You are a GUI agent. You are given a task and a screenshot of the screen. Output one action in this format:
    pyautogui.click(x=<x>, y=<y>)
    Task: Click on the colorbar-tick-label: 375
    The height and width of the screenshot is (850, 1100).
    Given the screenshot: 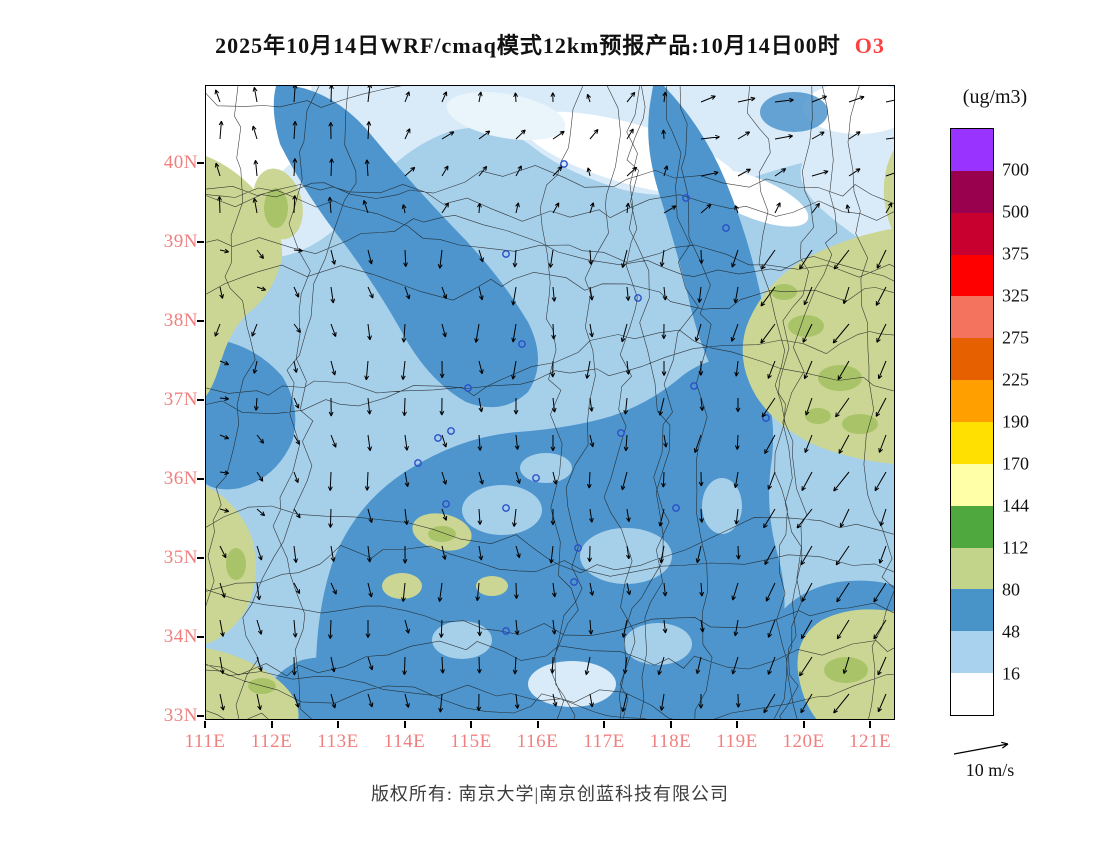 What is the action you would take?
    pyautogui.click(x=1015, y=253)
    